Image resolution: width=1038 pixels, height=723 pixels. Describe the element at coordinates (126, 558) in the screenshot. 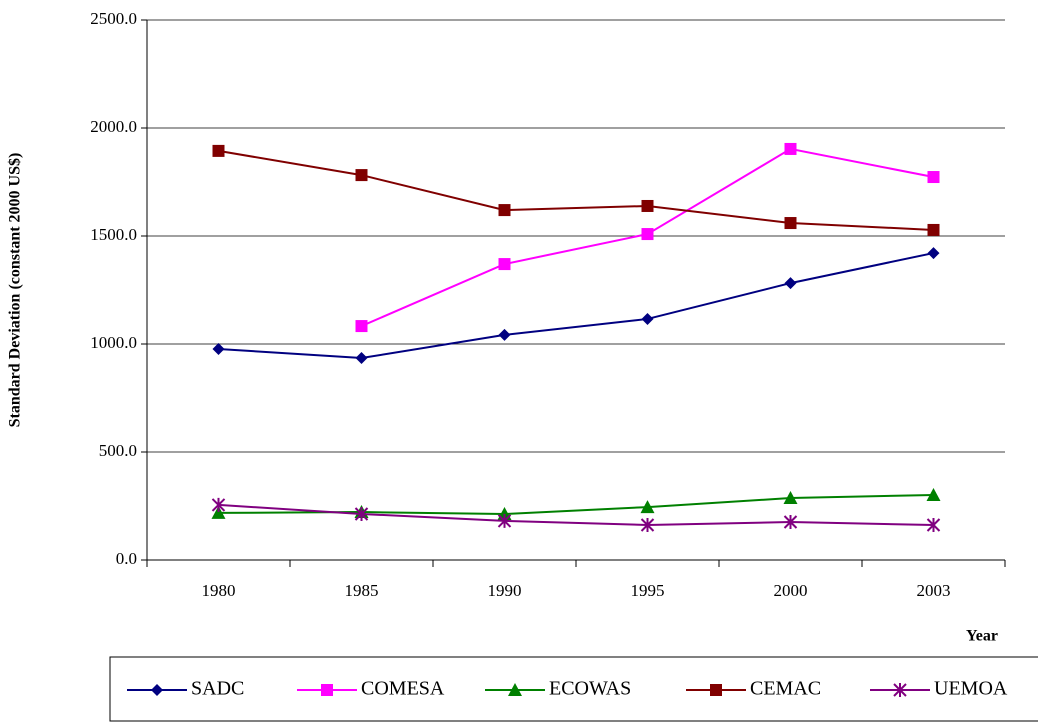

I see `y-tick-label: 0.0` at that location.